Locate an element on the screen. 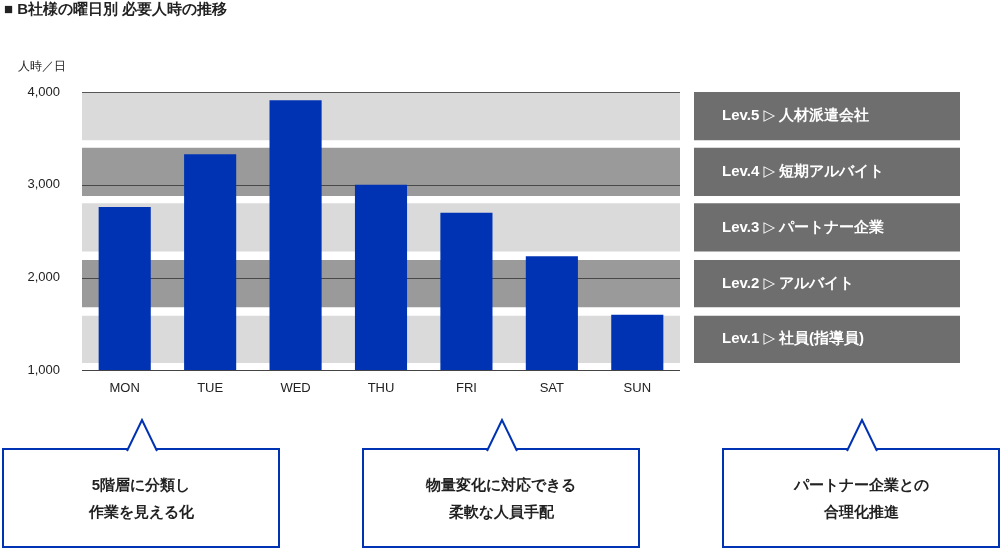 This screenshot has width=1002, height=550. band-label: Lev.5 ▷ 人材派遣会社 is located at coordinates (796, 115).